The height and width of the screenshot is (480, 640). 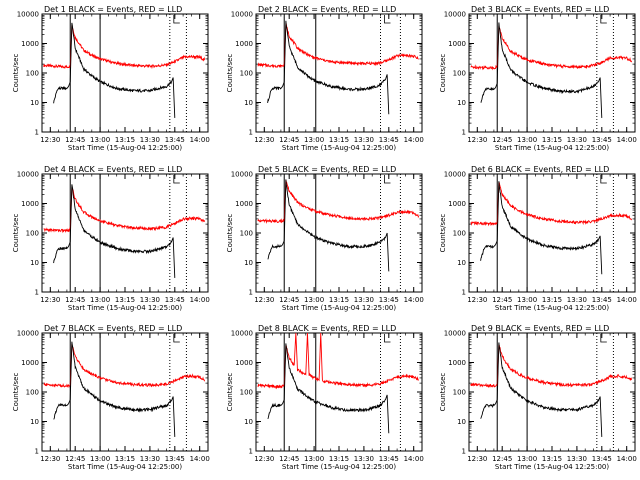 What do you see at coordinates (327, 328) in the screenshot?
I see `panel-title: Det 8 BLACK = Events, RED = LLD` at bounding box center [327, 328].